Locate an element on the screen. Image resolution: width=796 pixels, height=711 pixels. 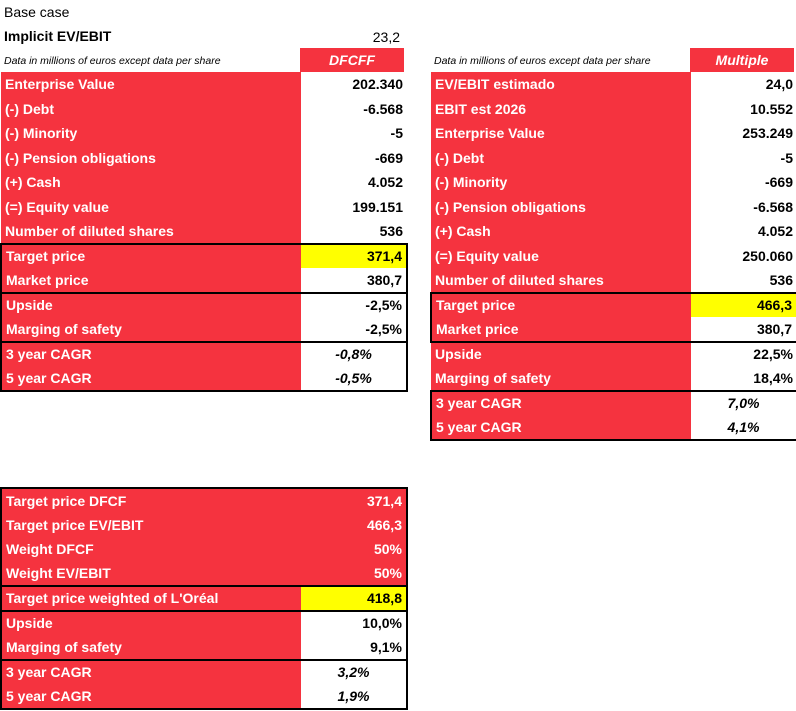
table-row: Weight EV/EBIT 50% is located at coordinates (204, 574).